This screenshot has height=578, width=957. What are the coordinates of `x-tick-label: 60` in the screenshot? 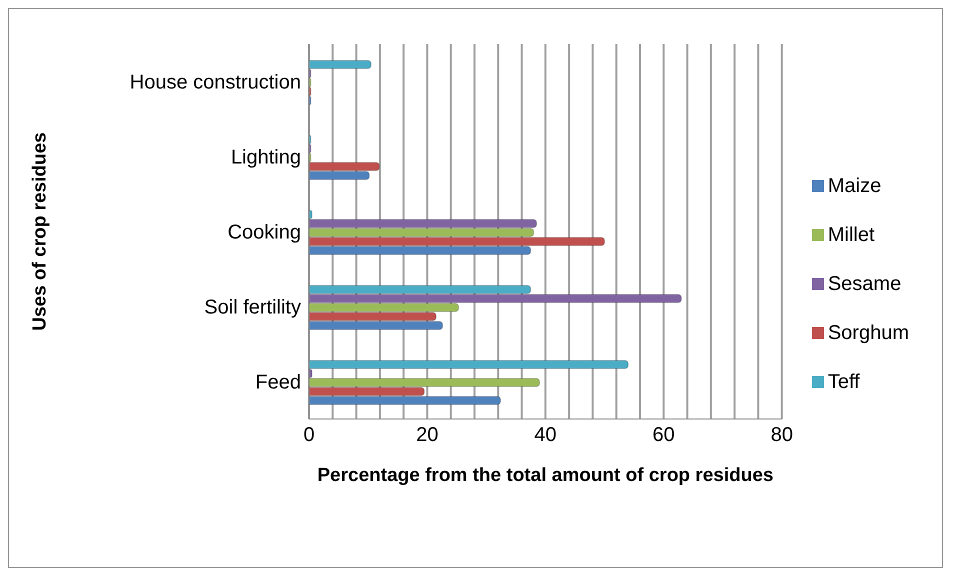 It's located at (663, 435).